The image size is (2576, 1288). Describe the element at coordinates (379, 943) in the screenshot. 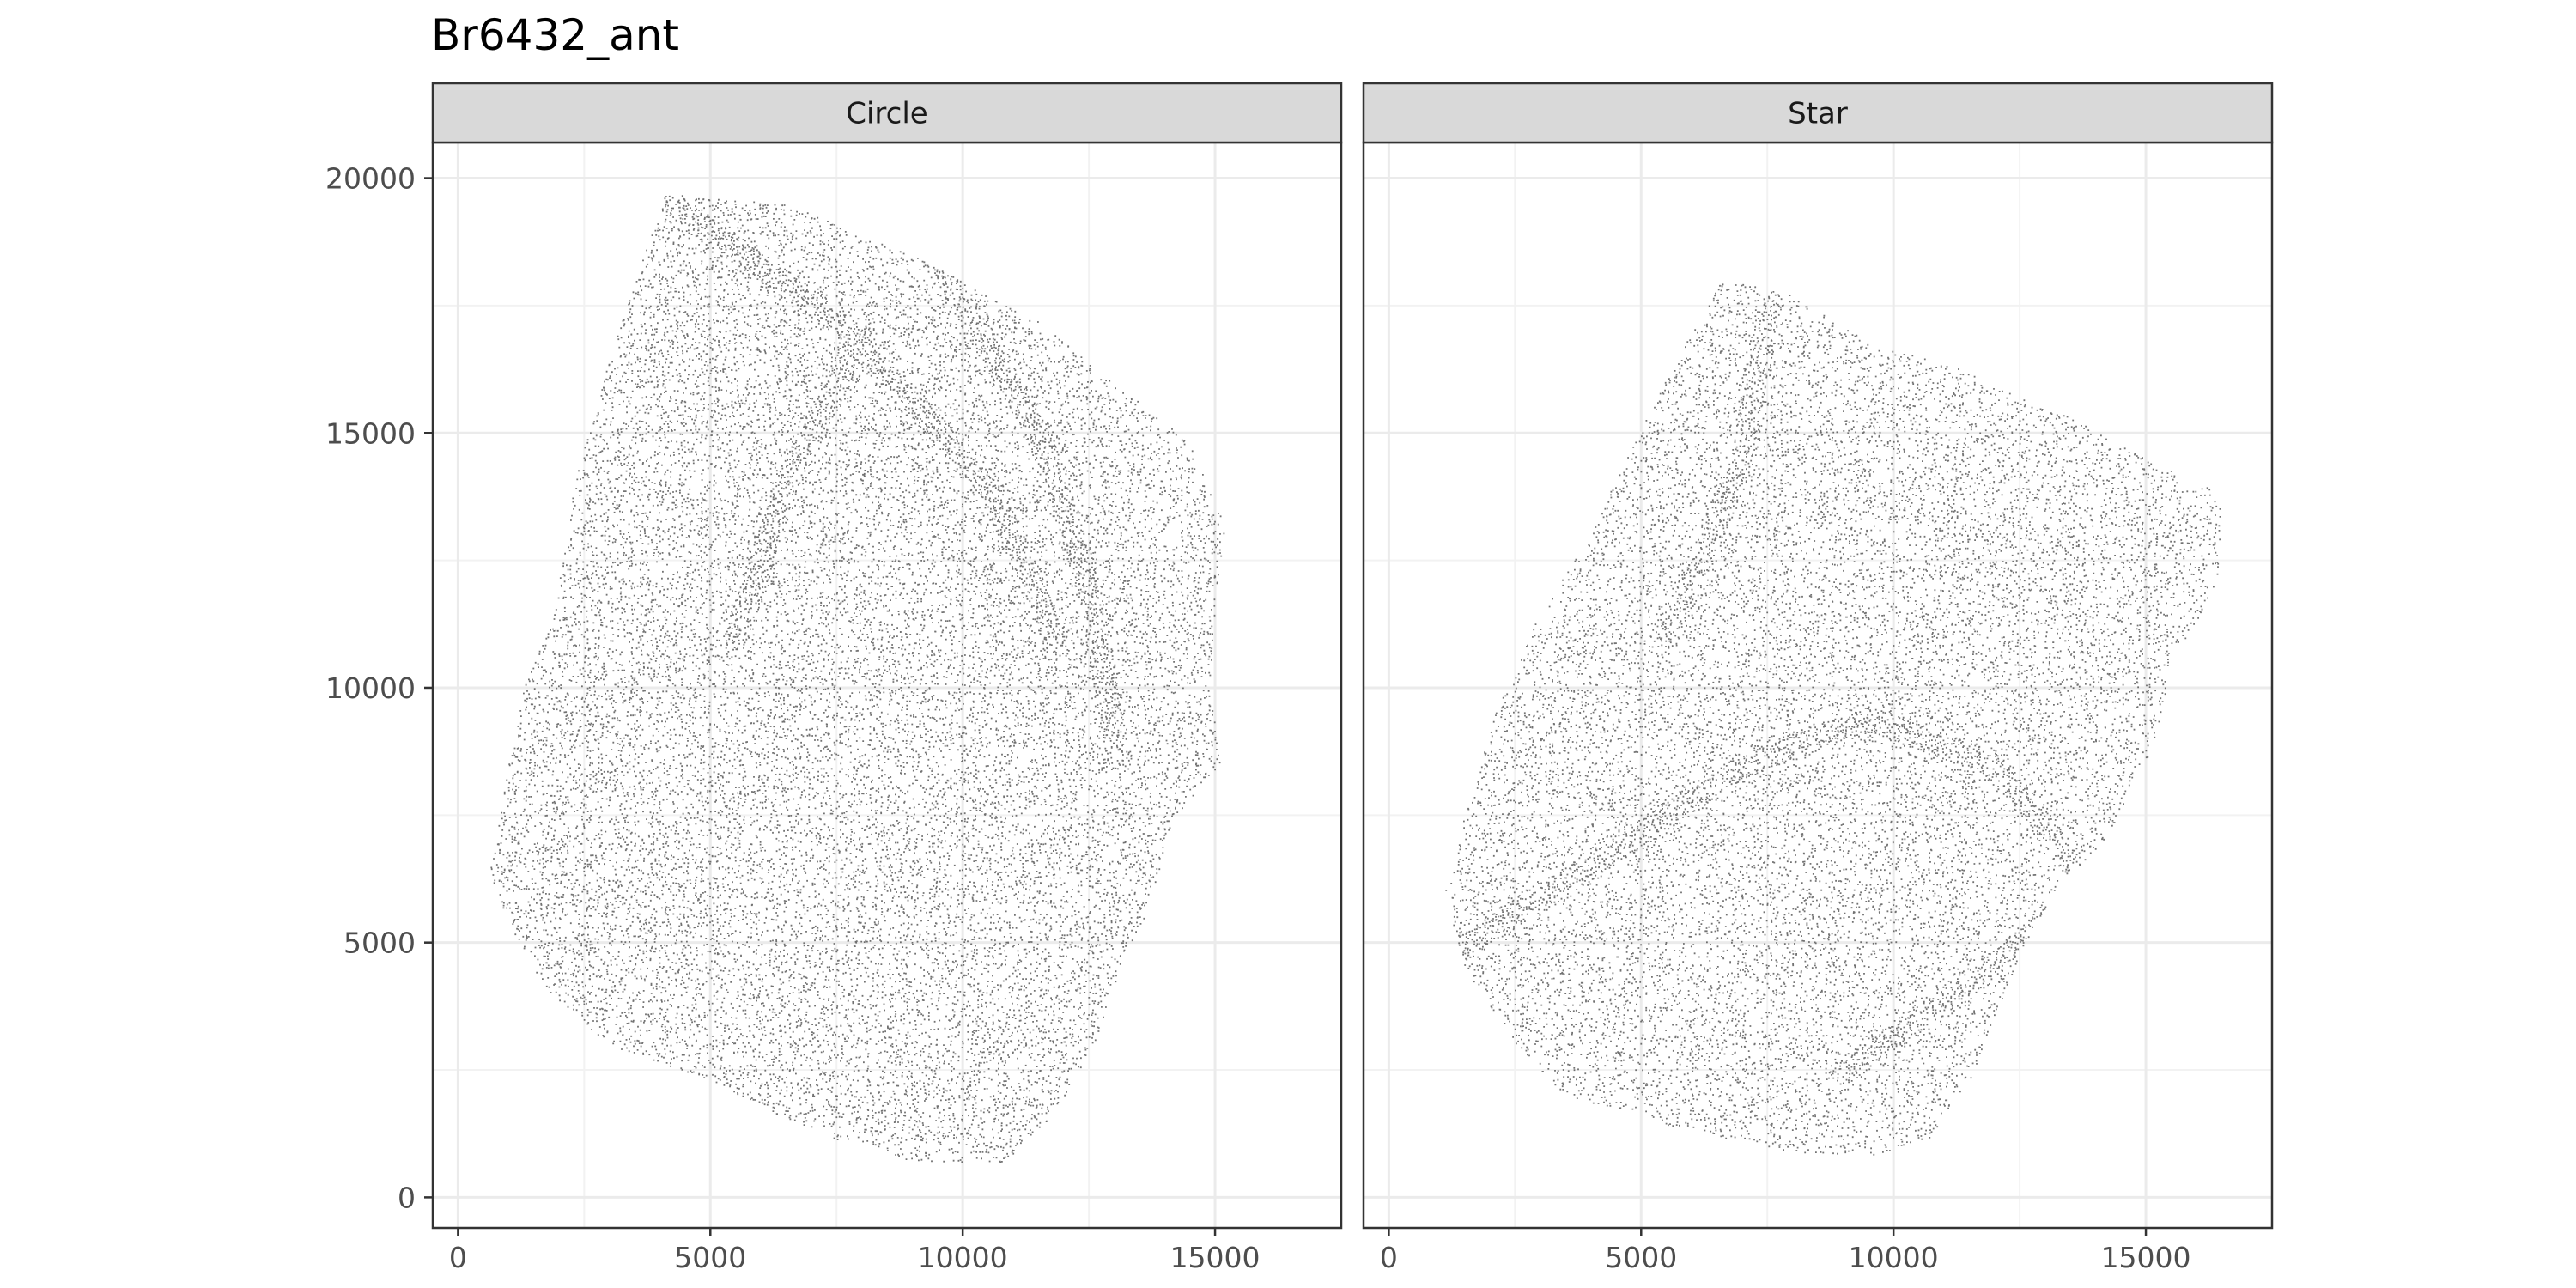

I see `y-tick-label: 5000` at that location.